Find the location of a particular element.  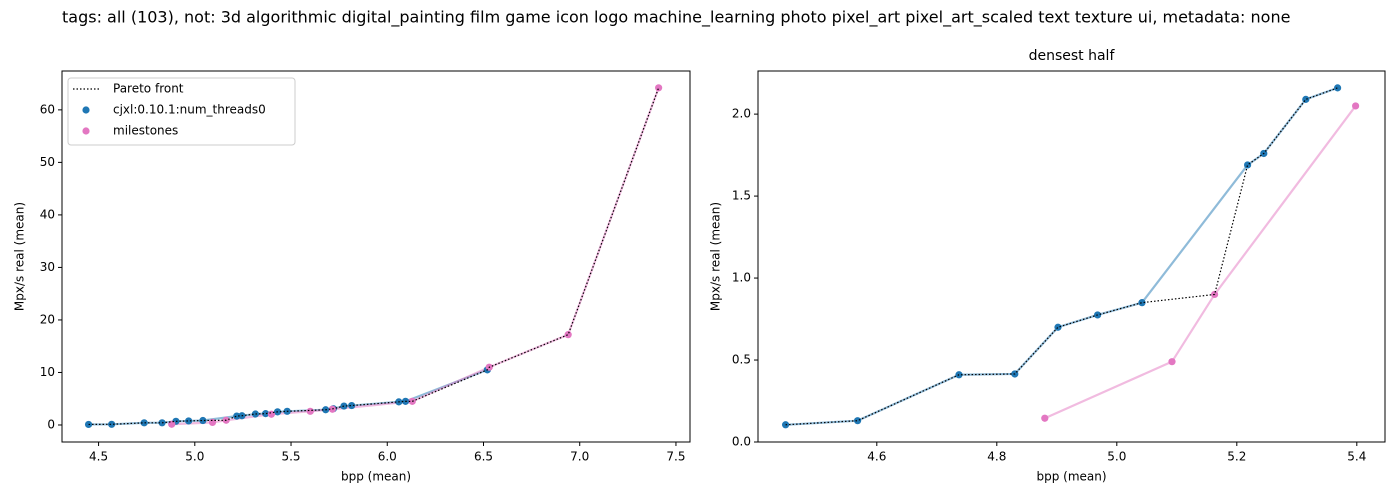

x-tick-label: 5.2 is located at coordinates (1236, 457).